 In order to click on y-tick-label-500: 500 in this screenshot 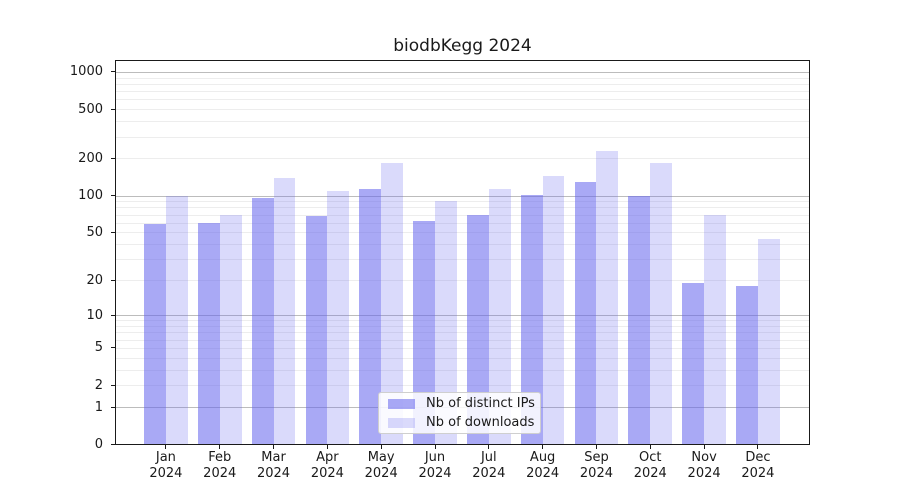, I will do `click(90, 109)`.